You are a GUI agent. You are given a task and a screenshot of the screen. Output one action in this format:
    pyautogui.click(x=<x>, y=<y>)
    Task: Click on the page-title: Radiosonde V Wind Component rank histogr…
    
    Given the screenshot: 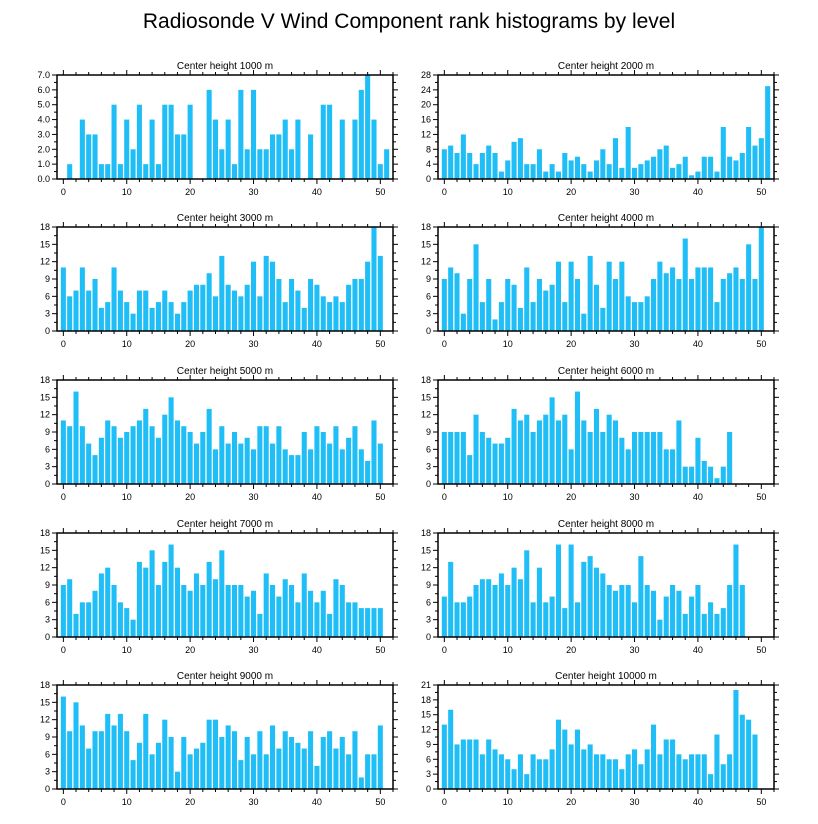 What is the action you would take?
    pyautogui.click(x=409, y=21)
    